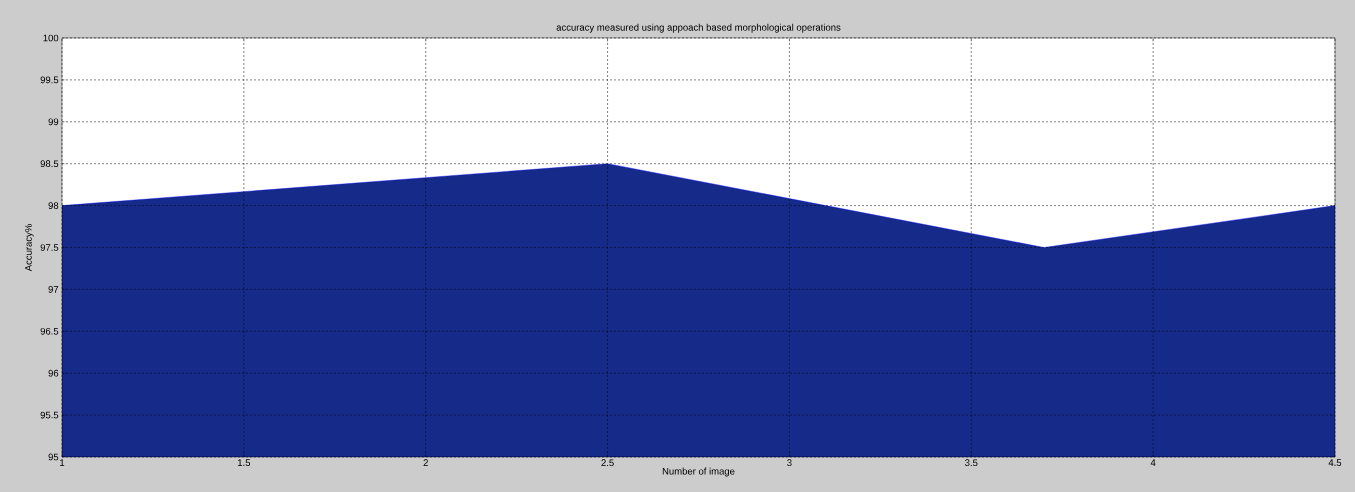 The width and height of the screenshot is (1355, 492). What do you see at coordinates (971, 463) in the screenshot?
I see `x-tick-label: 3.5` at bounding box center [971, 463].